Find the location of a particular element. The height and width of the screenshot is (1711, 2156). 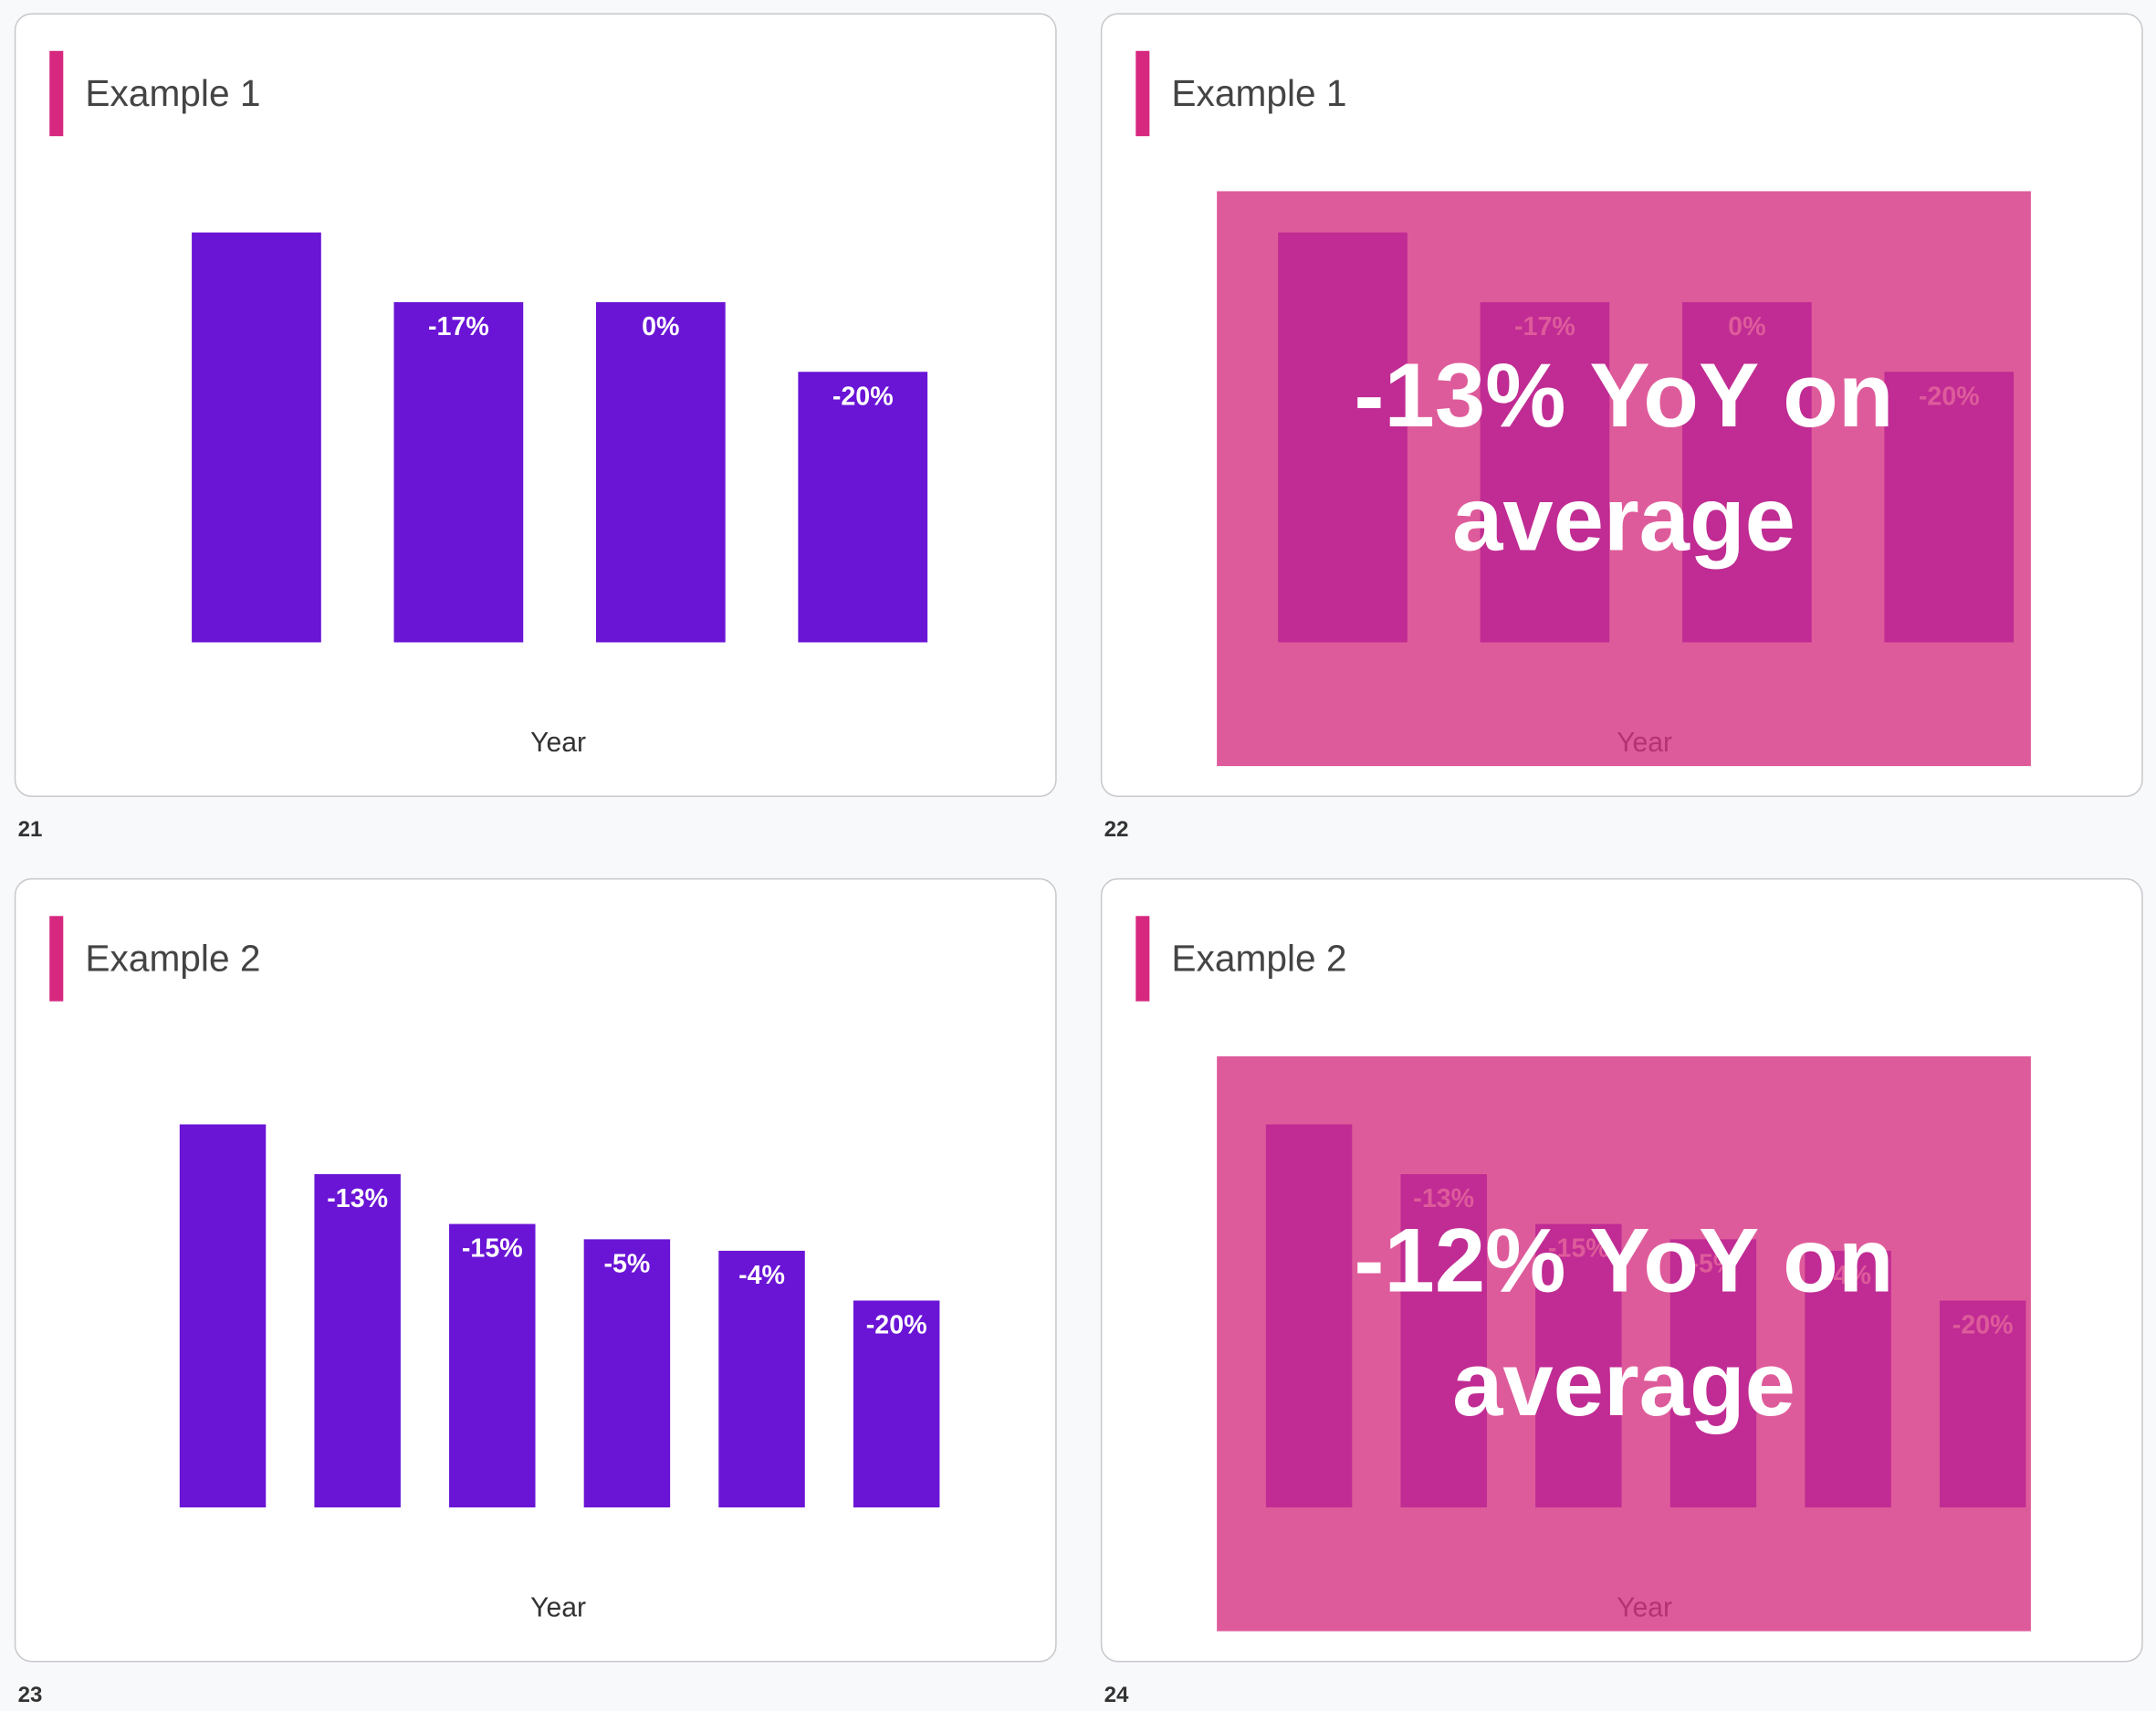

overlay-box: -12% YoY on average is located at coordinates (1624, 1322).